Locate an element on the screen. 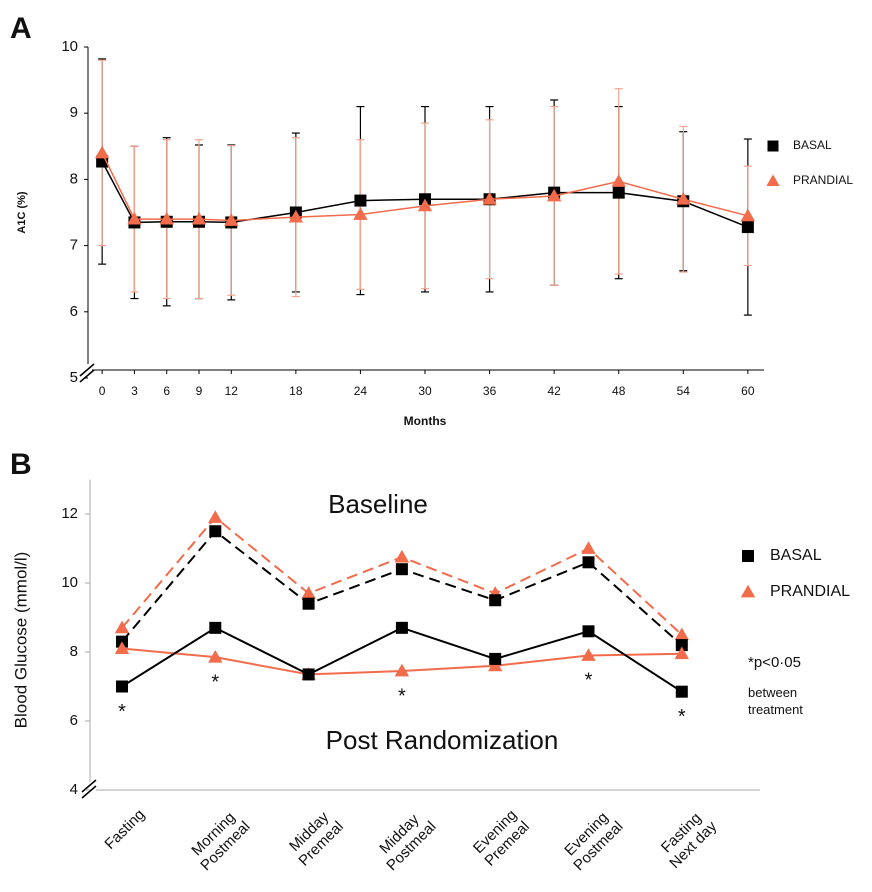 This screenshot has height=892, width=872. y-tick-label: 12 is located at coordinates (69, 513).